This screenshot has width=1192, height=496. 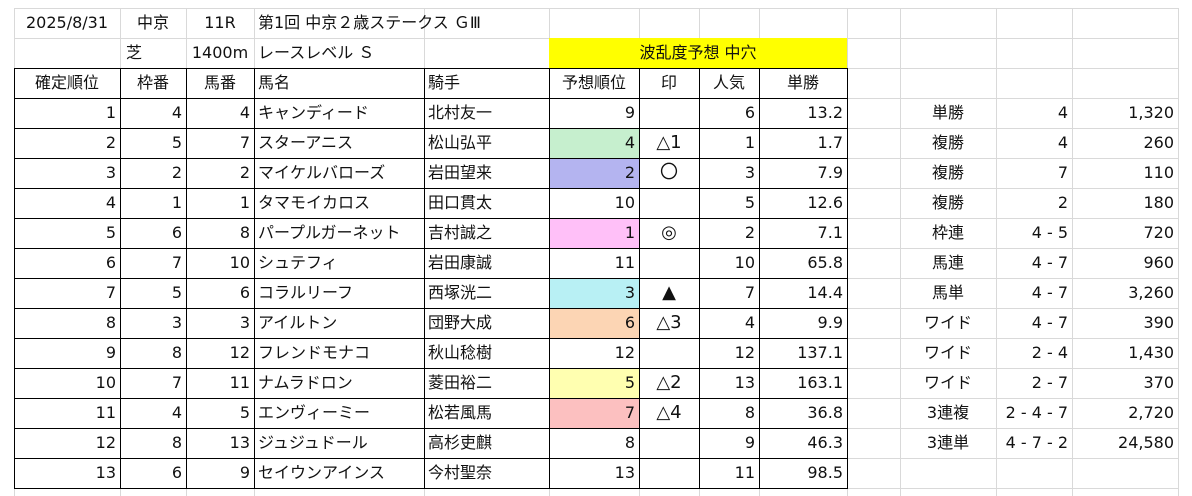 What do you see at coordinates (820, 382) in the screenshot?
I see `cell-odds: 163.1` at bounding box center [820, 382].